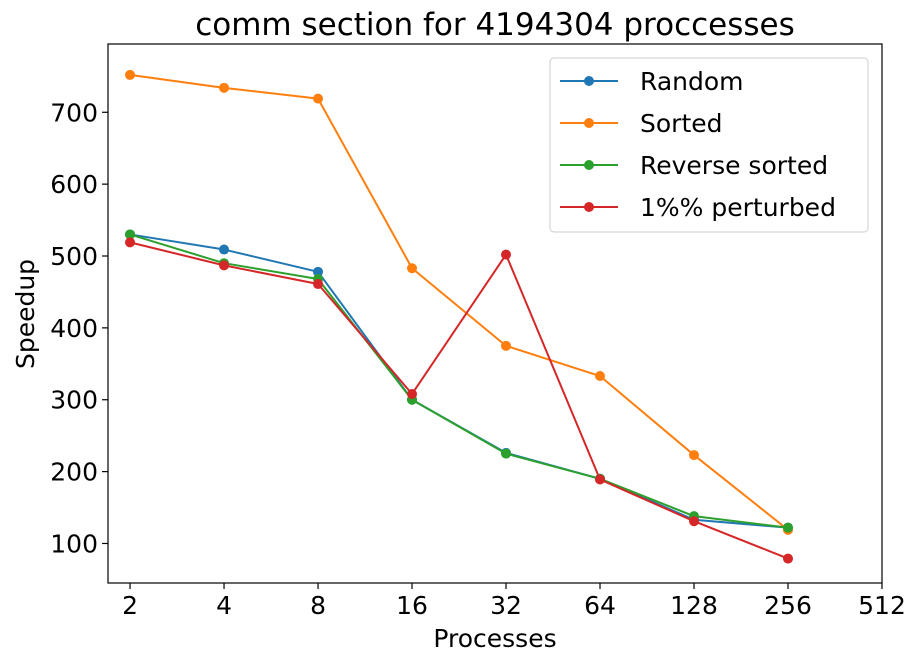 The image size is (917, 664). Describe the element at coordinates (25, 314) in the screenshot. I see `y-axis-label: Speedup` at that location.